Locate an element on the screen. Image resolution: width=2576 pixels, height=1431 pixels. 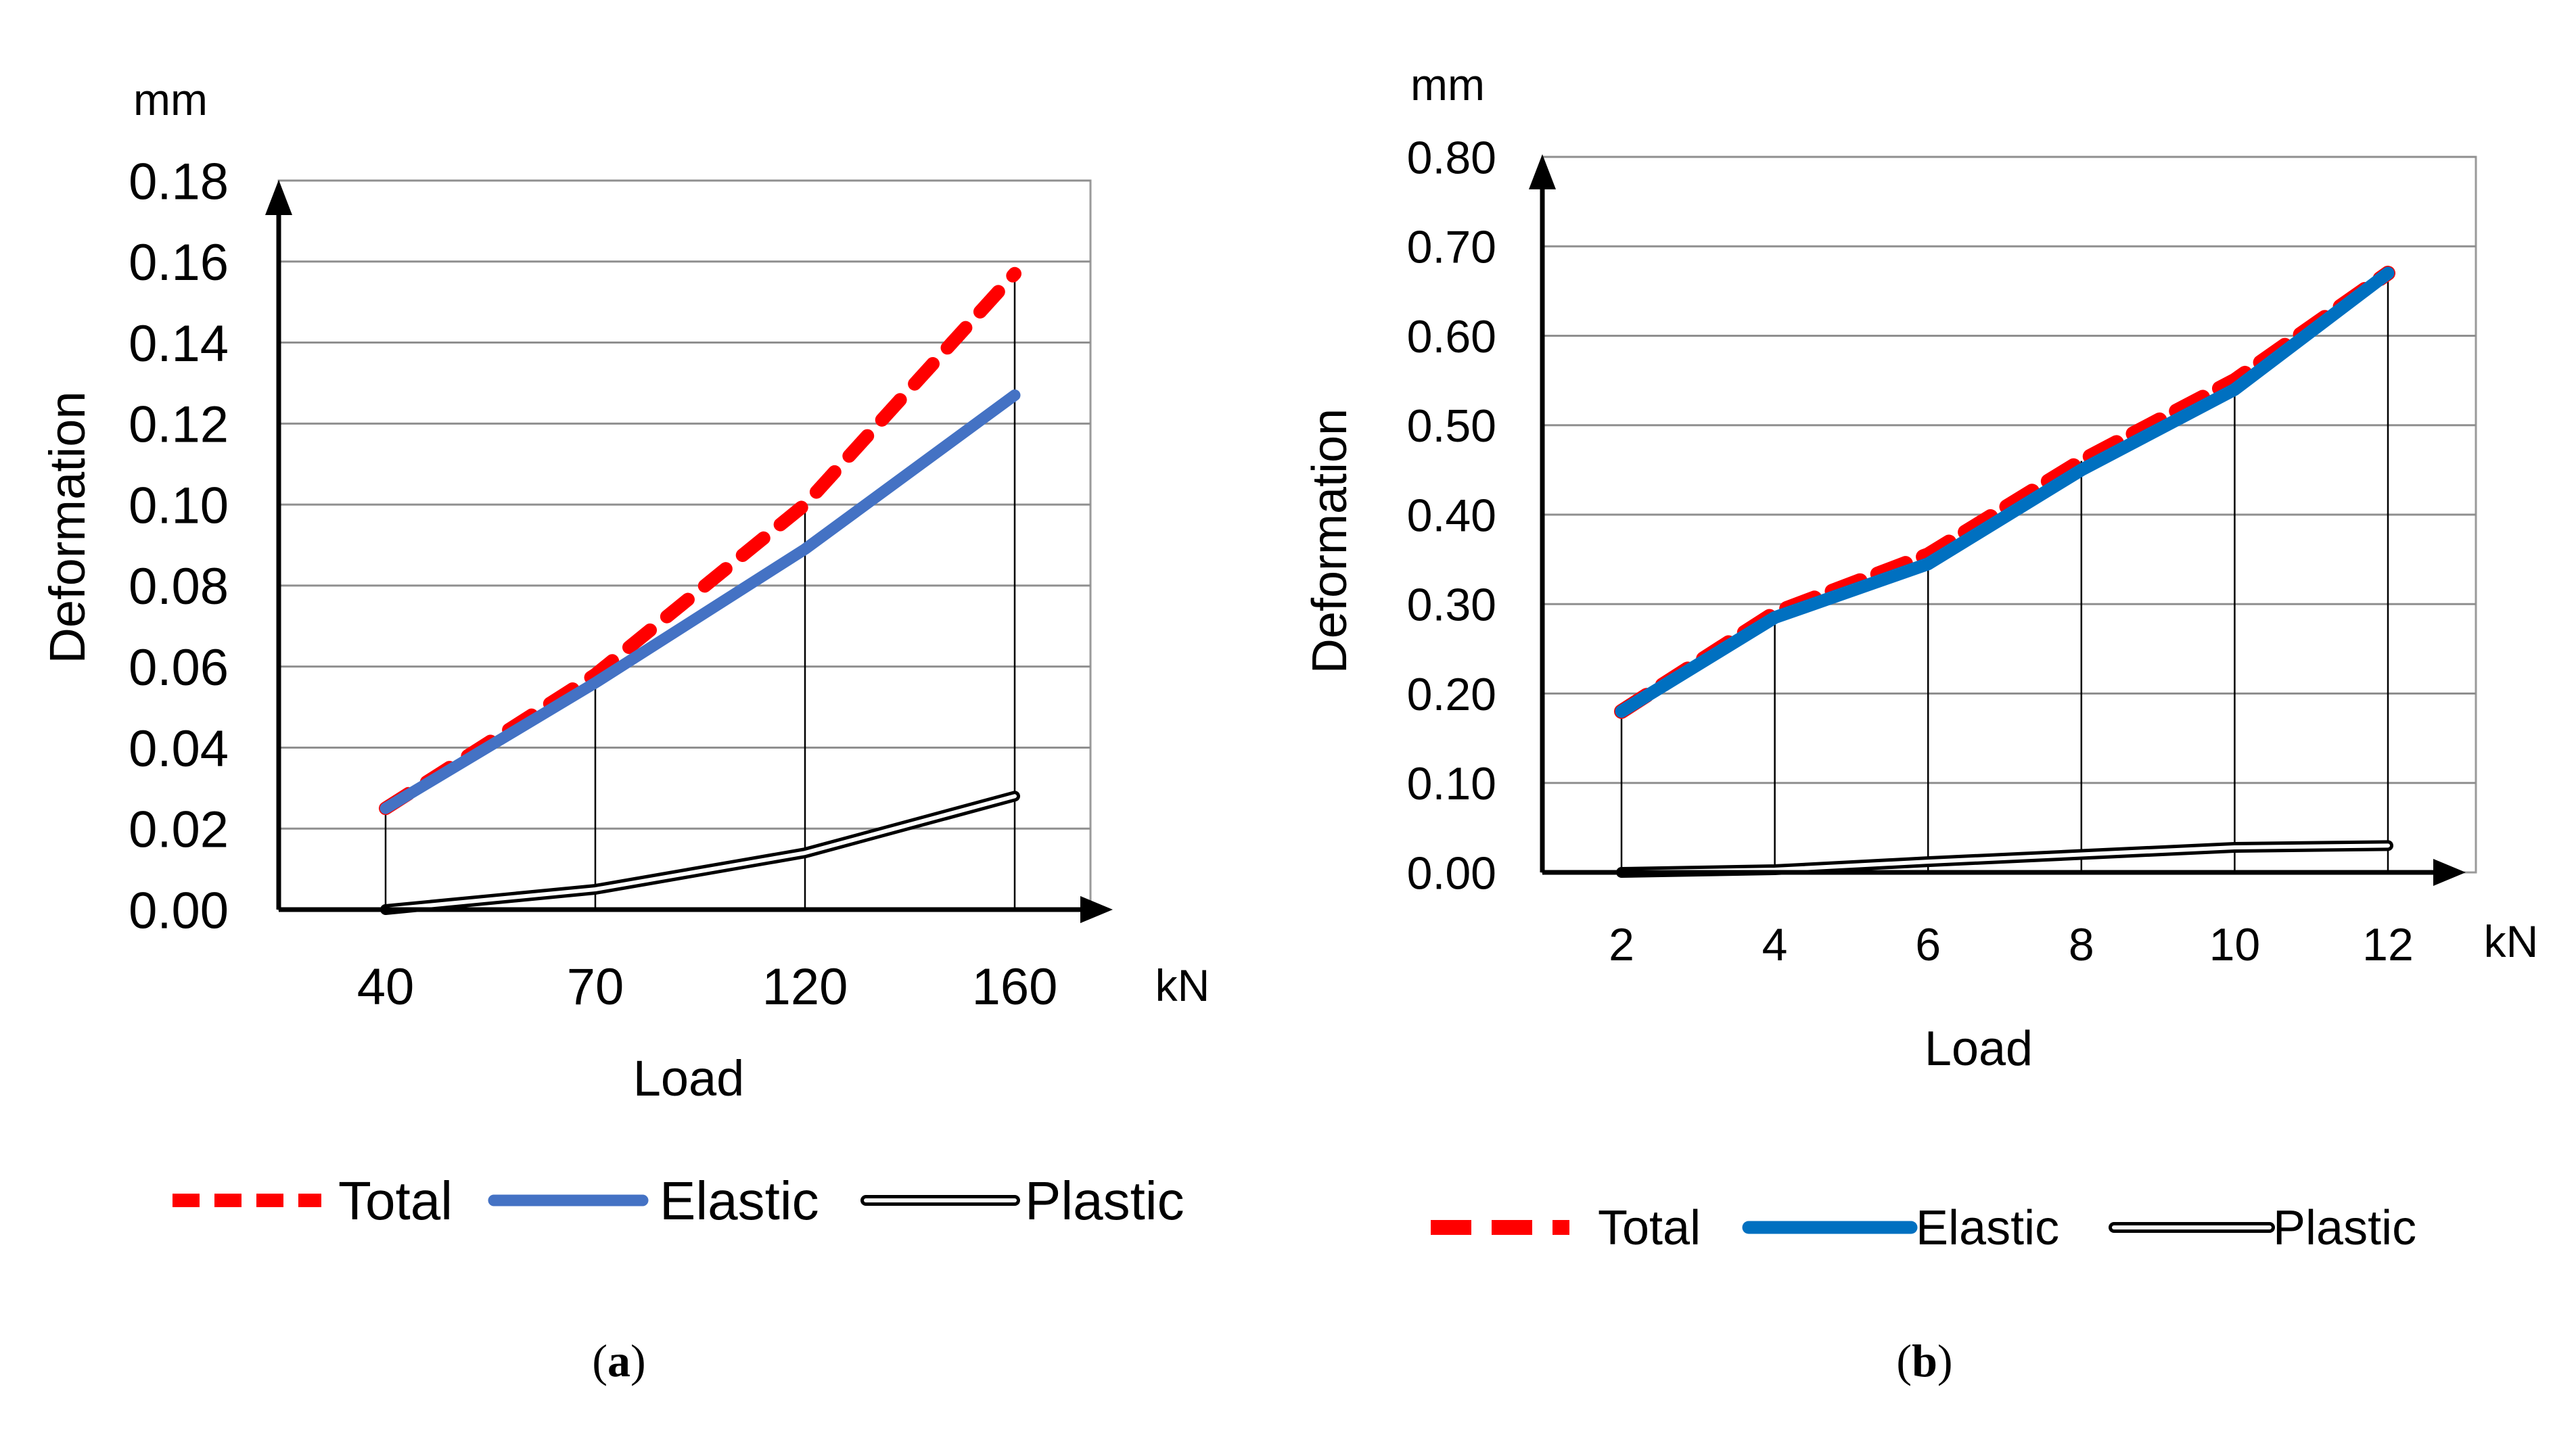
y-tick-label: 0.20 is located at coordinates (1451, 694).